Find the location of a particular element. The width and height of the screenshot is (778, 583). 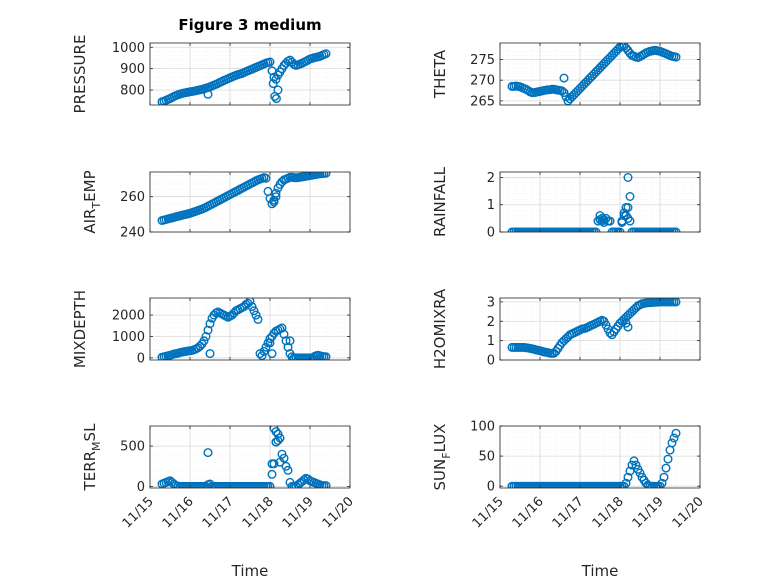

subplot-2: 265 270 275 THETA is located at coordinates (566, 75).